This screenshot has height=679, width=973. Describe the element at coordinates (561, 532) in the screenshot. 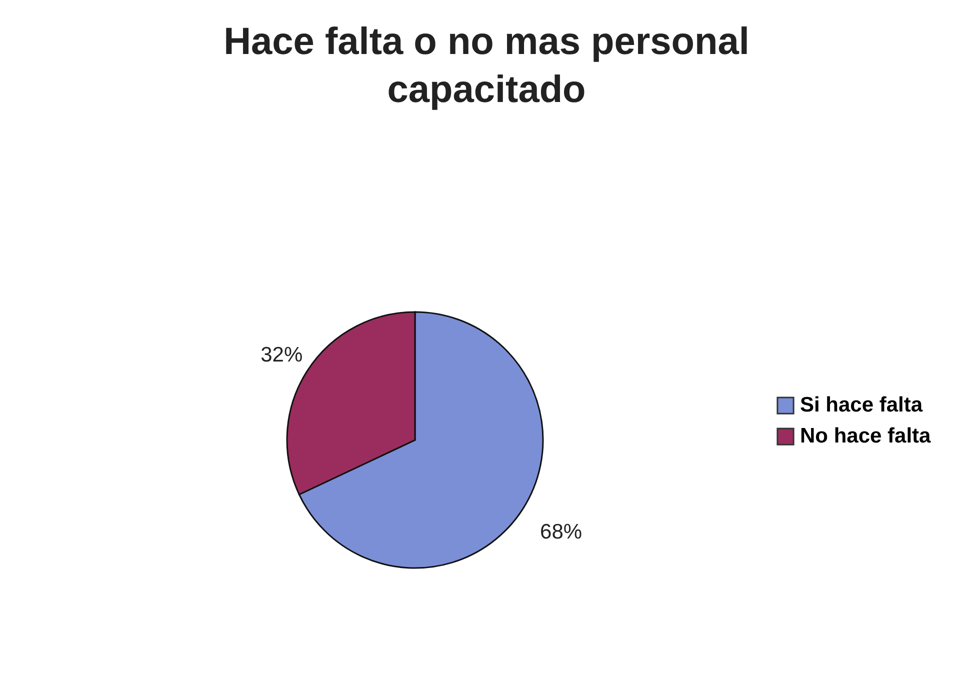

I see `data-label: 68%` at that location.